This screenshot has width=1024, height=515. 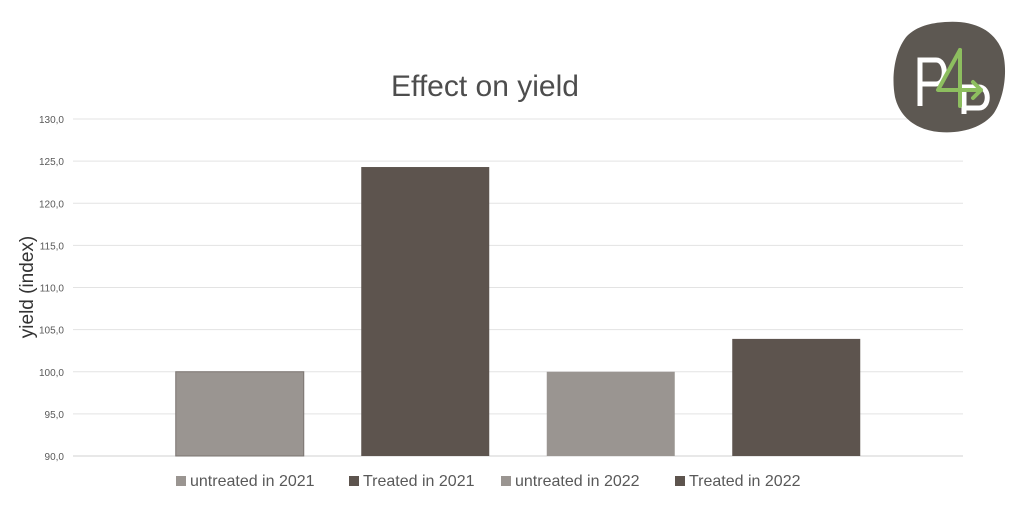 I want to click on legend-label: Treated in 2022, so click(x=745, y=481).